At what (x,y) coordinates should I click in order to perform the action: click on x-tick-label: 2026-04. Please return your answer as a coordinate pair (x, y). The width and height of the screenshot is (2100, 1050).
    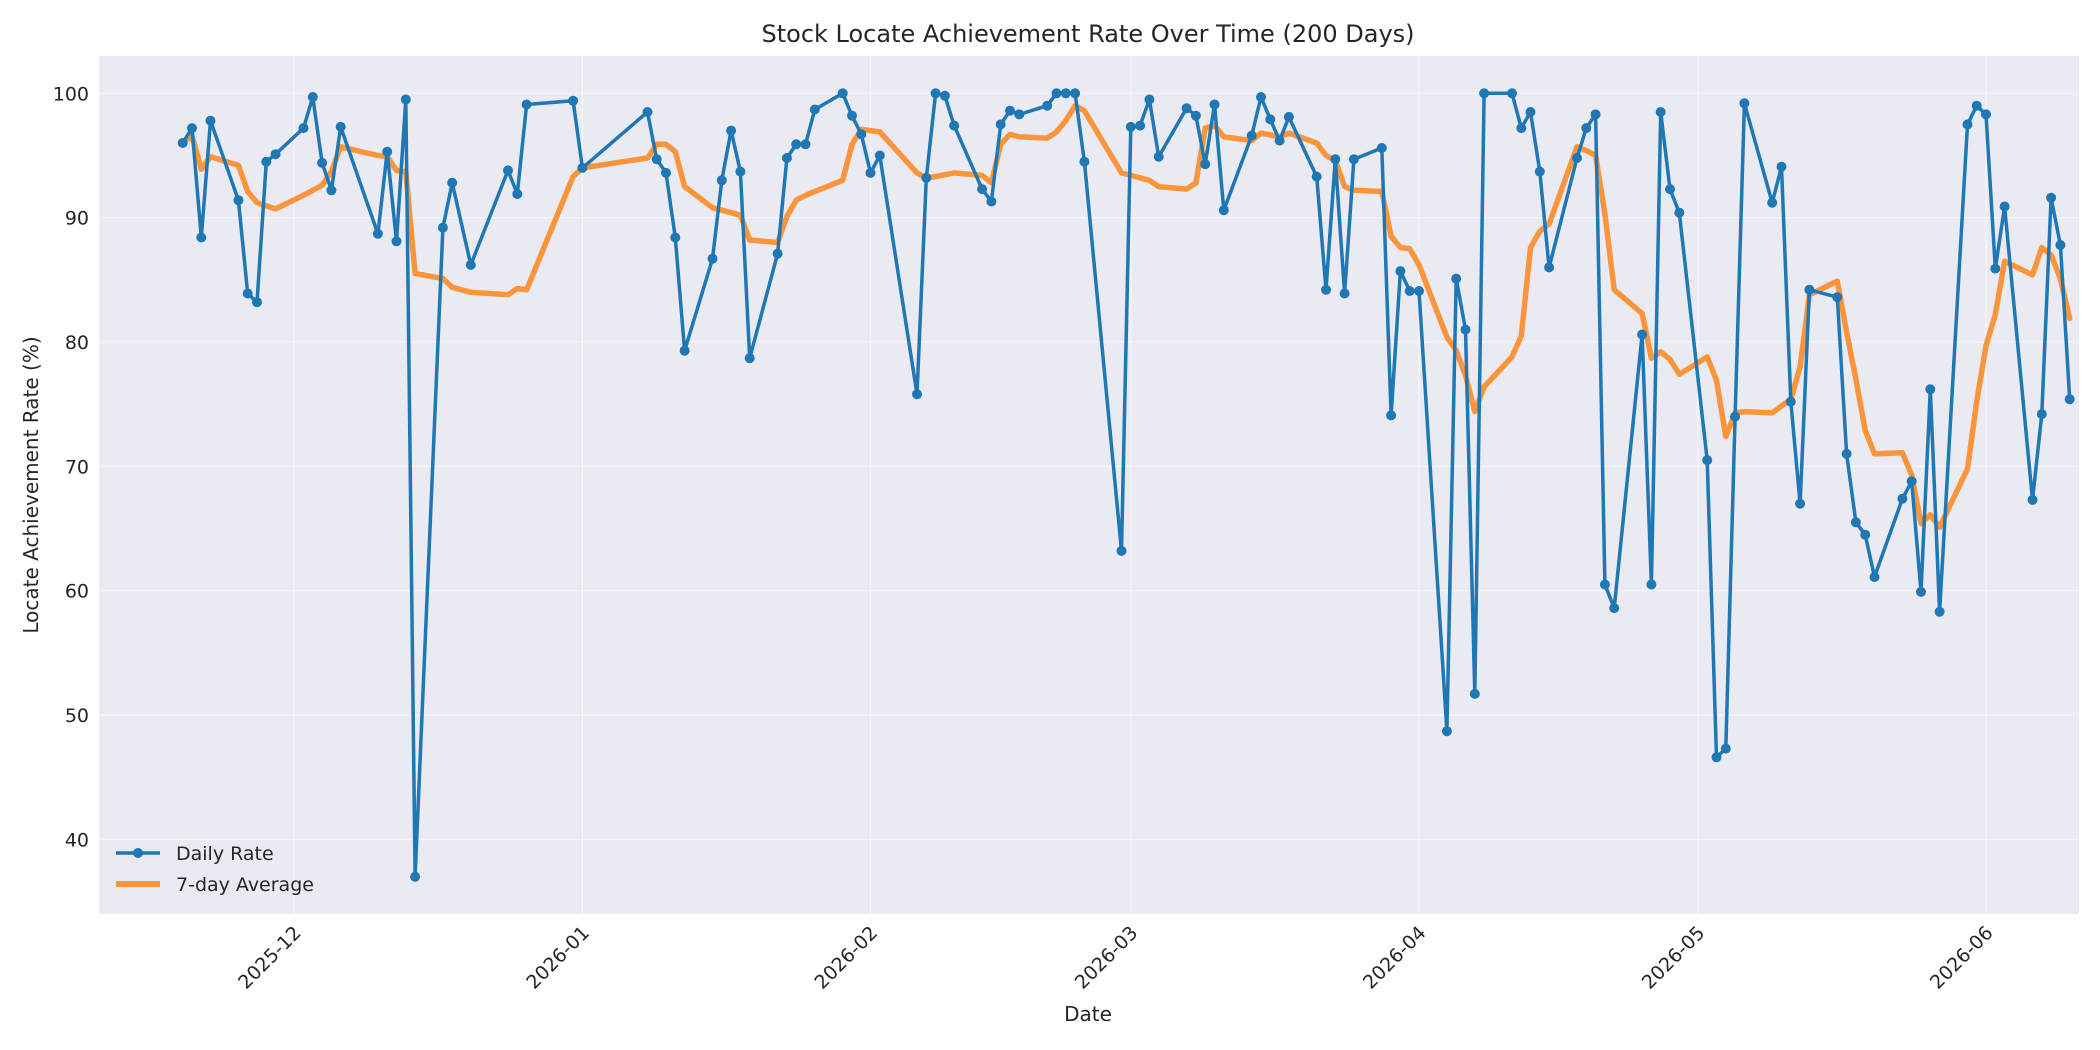
    Looking at the image, I should click on (1395, 958).